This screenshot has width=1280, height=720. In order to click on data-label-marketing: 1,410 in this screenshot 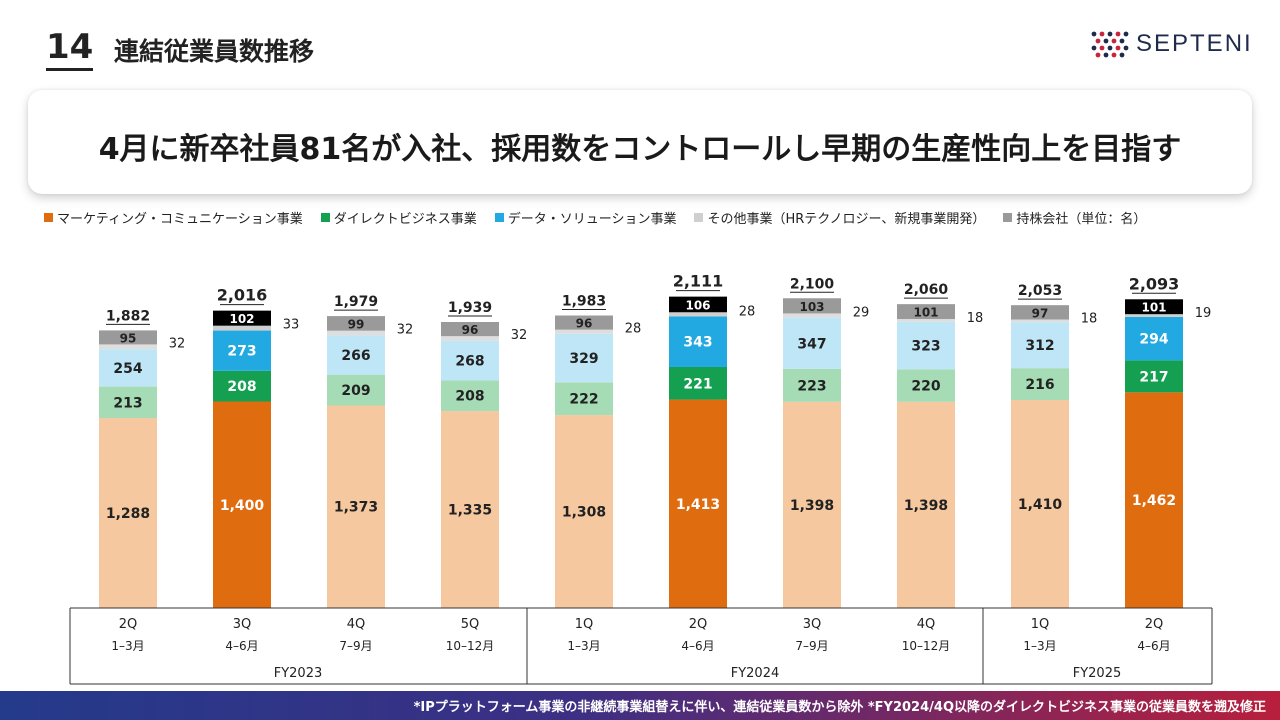, I will do `click(1040, 505)`.